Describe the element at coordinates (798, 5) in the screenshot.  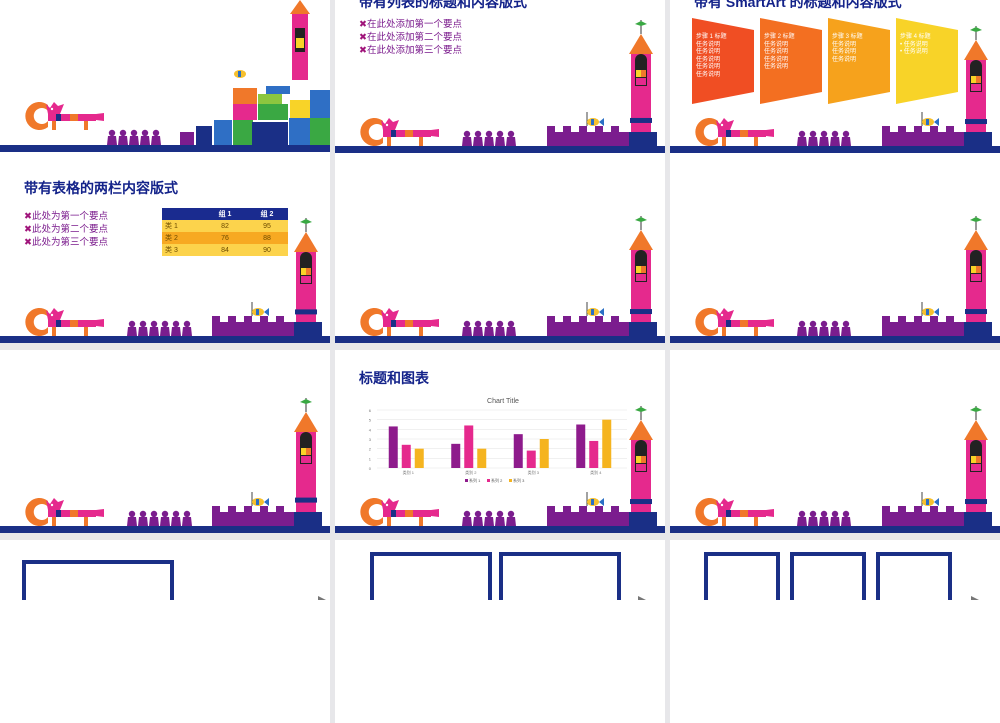
I see `slide-title: 带有 SmartArt 的标题和内容版式` at that location.